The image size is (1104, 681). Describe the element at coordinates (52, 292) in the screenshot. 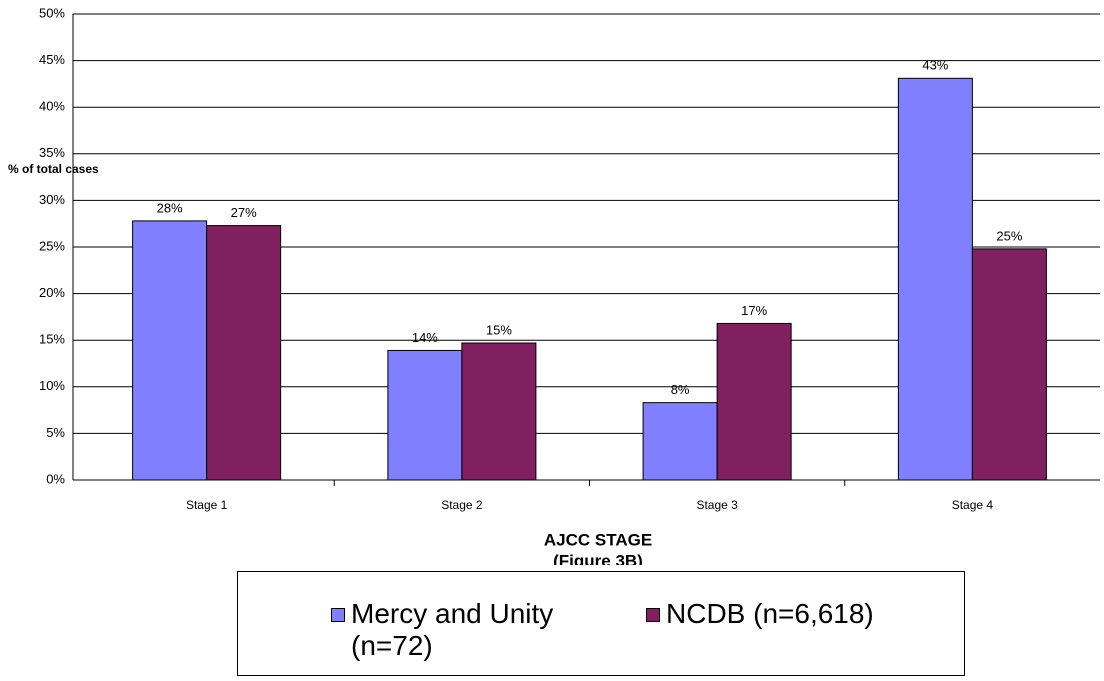

I see `y-tick-label: 20%` at that location.